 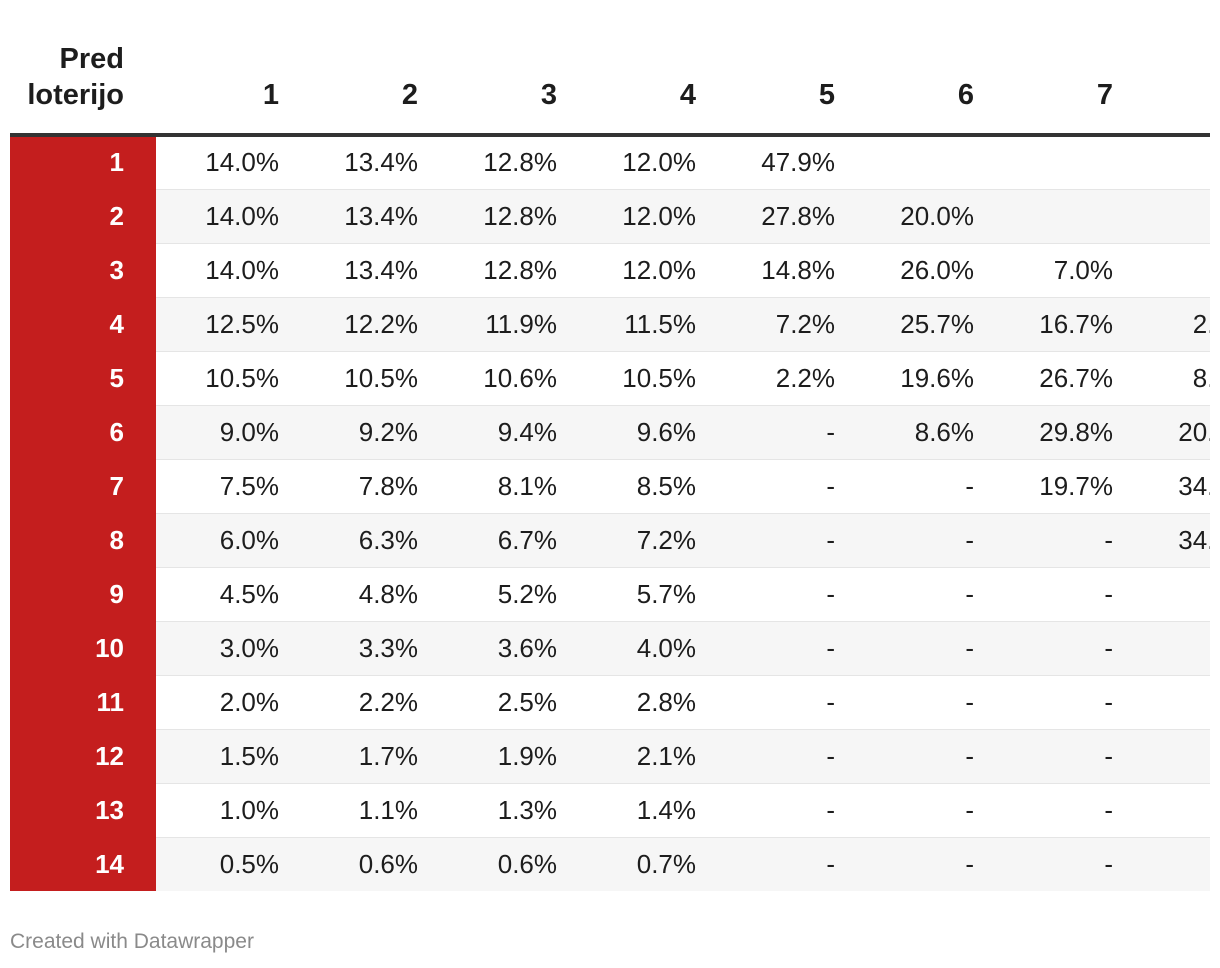 What do you see at coordinates (610, 702) in the screenshot?
I see `table-row: 11 2.0% 2.2% 2.5% 2.8% - - -` at bounding box center [610, 702].